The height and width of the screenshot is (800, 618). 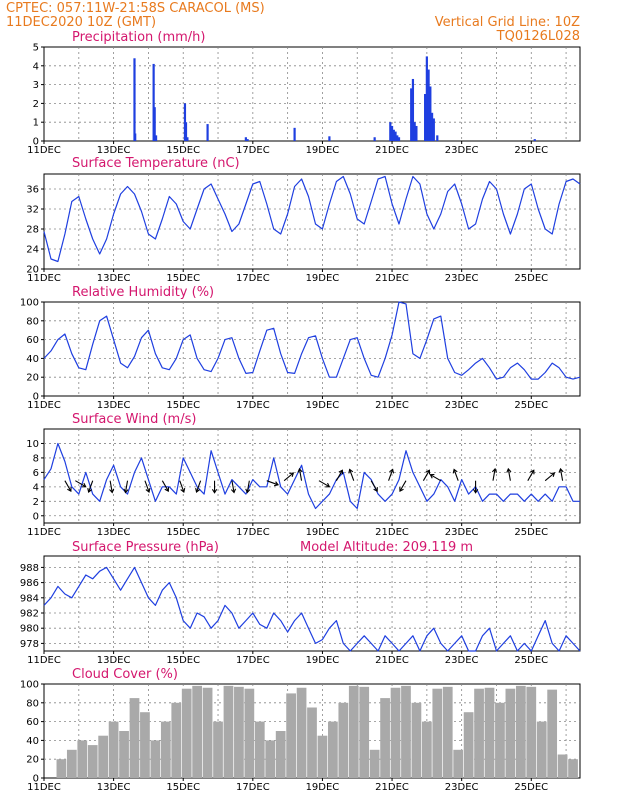 What do you see at coordinates (32, 760) in the screenshot?
I see `cloud-ytick-label: 20` at bounding box center [32, 760].